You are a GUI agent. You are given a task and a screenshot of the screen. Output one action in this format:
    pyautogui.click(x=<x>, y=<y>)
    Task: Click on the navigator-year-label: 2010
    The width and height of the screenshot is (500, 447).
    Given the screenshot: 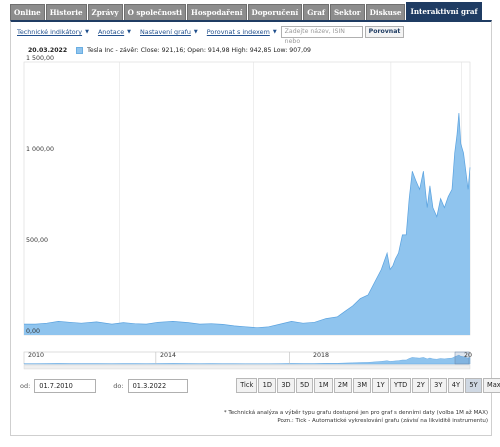 What is the action you would take?
    pyautogui.click(x=36, y=355)
    